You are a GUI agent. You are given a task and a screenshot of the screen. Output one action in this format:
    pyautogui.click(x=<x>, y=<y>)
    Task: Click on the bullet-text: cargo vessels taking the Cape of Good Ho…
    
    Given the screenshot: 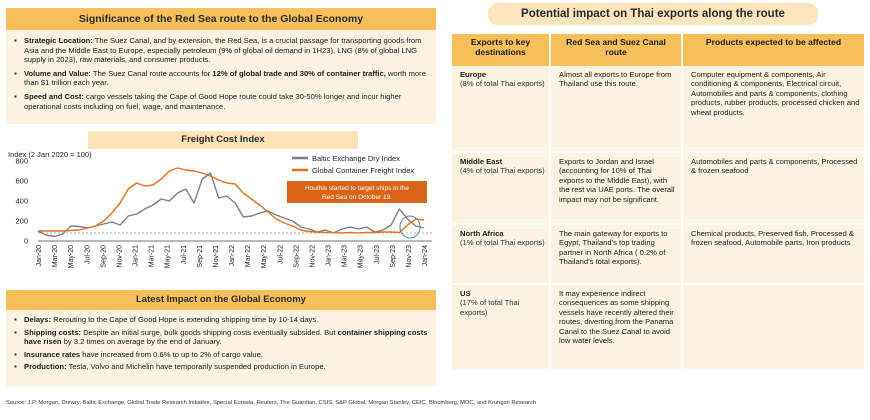 What is the action you would take?
    pyautogui.click(x=213, y=101)
    